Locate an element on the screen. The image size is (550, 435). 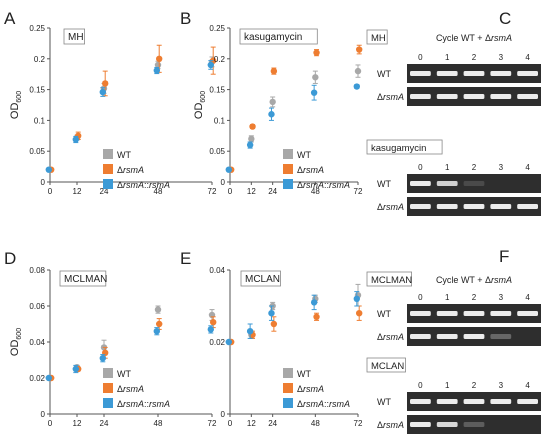
condition-label: MCLAN is located at coordinates (262, 279).